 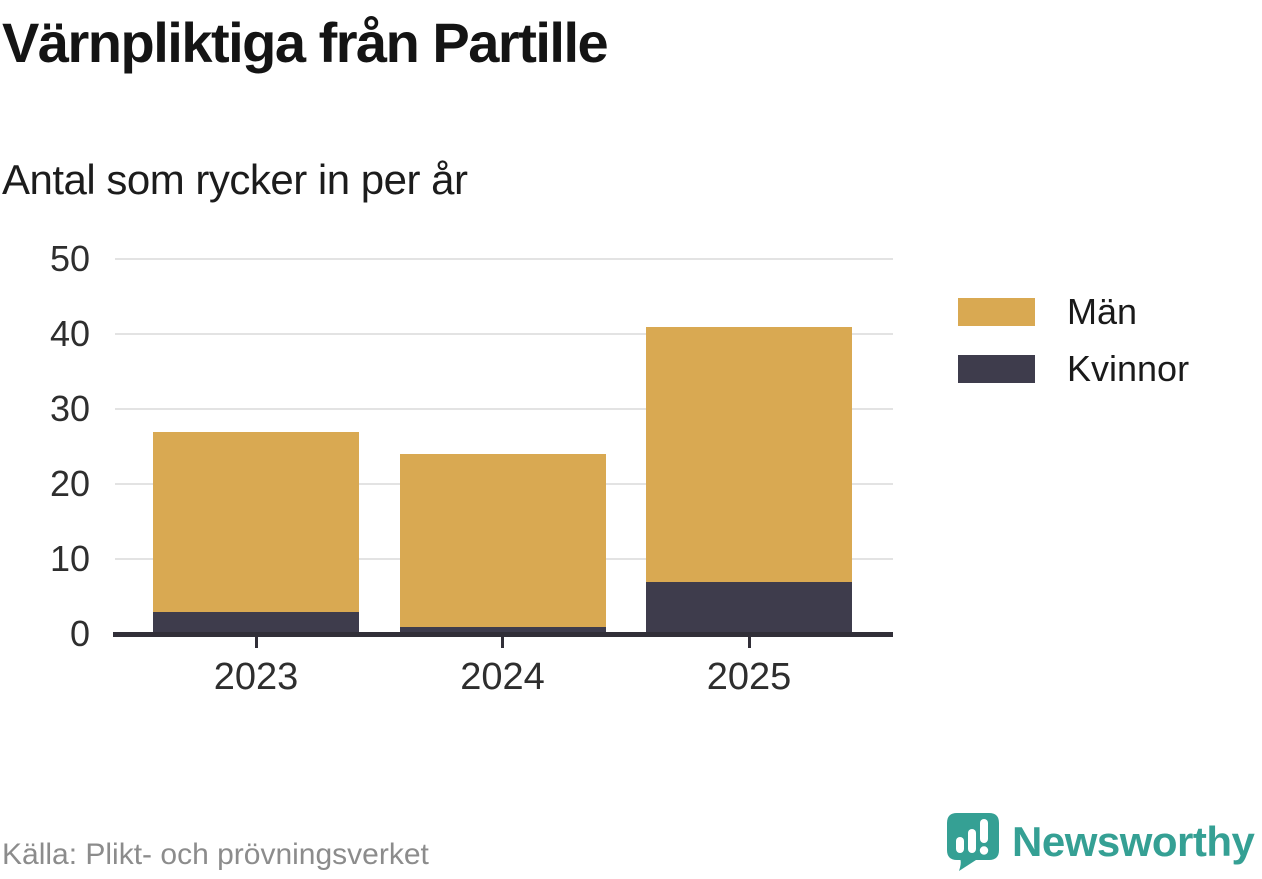 I want to click on x-axis-label-2024: 2024, so click(x=502, y=677).